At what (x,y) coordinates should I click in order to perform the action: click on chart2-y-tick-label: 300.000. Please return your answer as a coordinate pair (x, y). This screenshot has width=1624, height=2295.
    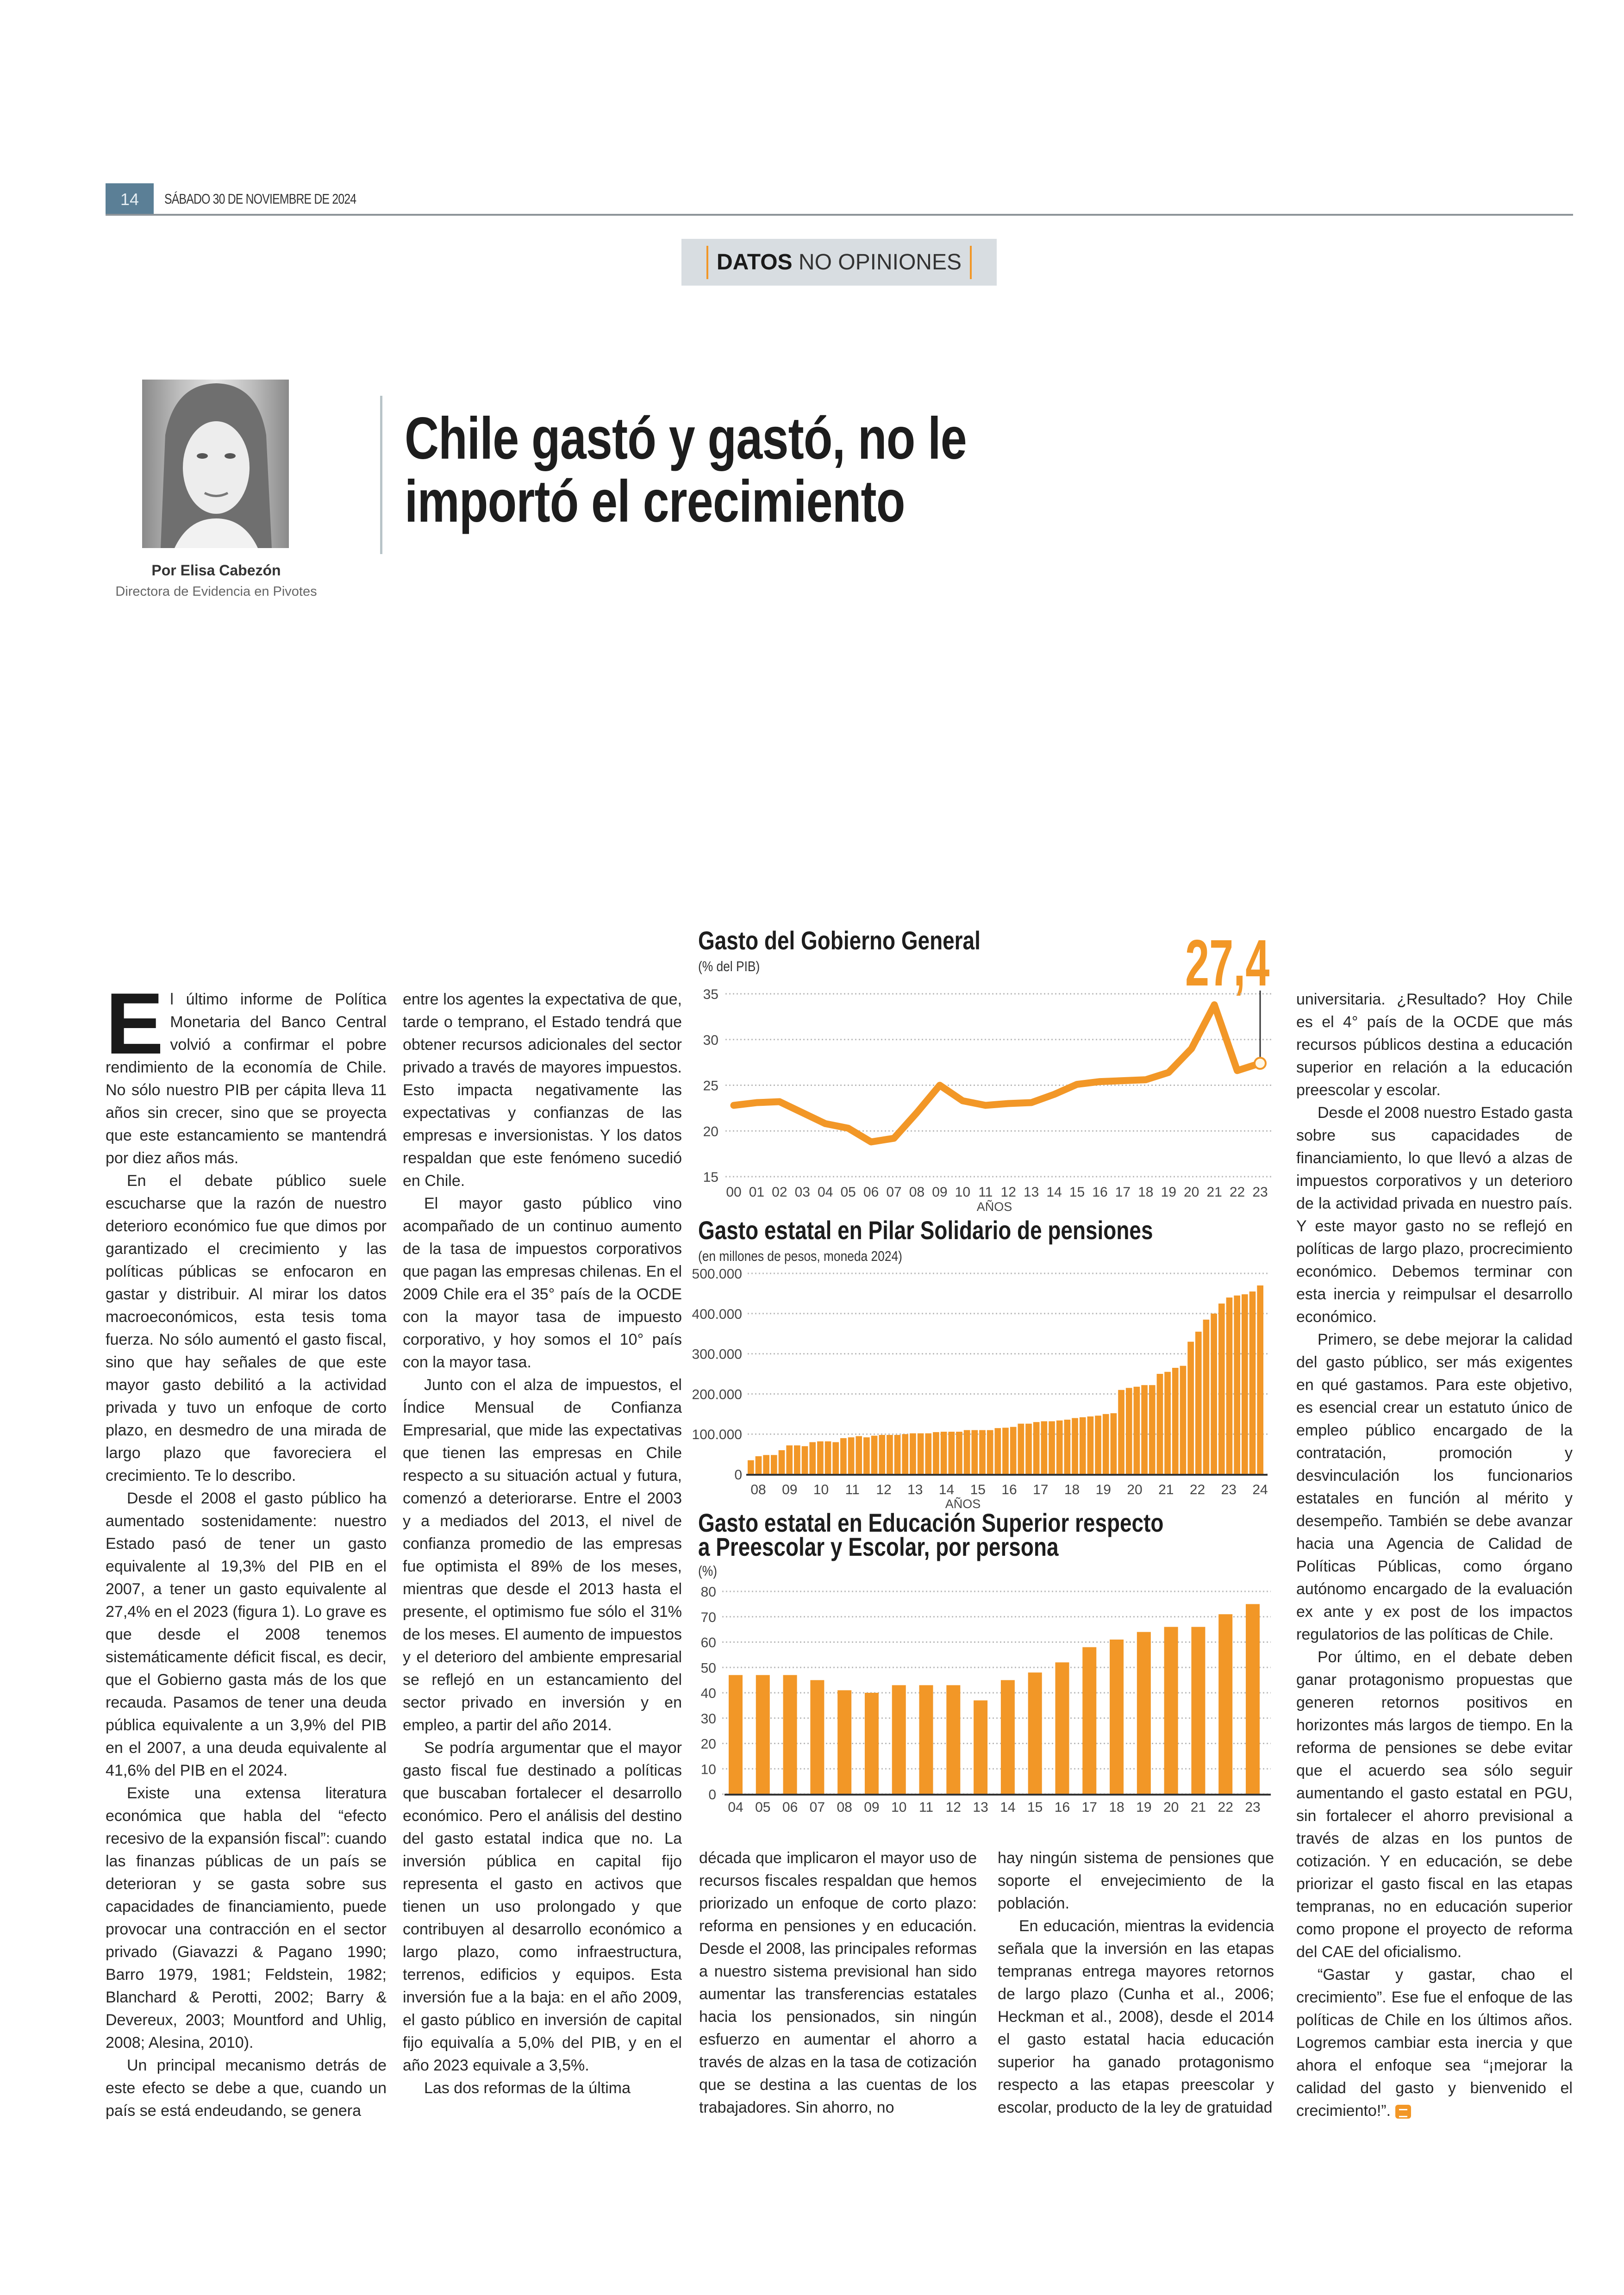
    Looking at the image, I should click on (717, 1354).